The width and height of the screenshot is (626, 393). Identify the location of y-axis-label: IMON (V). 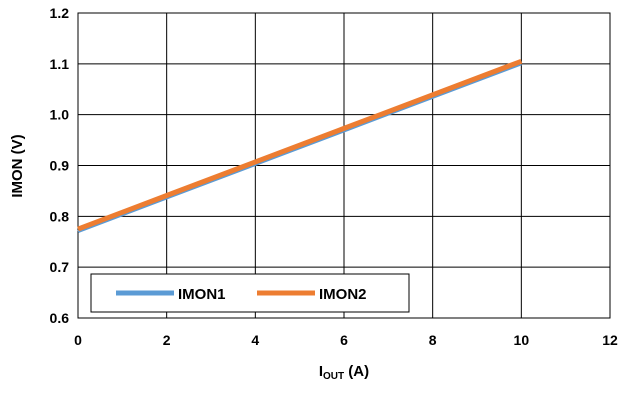
(17, 165).